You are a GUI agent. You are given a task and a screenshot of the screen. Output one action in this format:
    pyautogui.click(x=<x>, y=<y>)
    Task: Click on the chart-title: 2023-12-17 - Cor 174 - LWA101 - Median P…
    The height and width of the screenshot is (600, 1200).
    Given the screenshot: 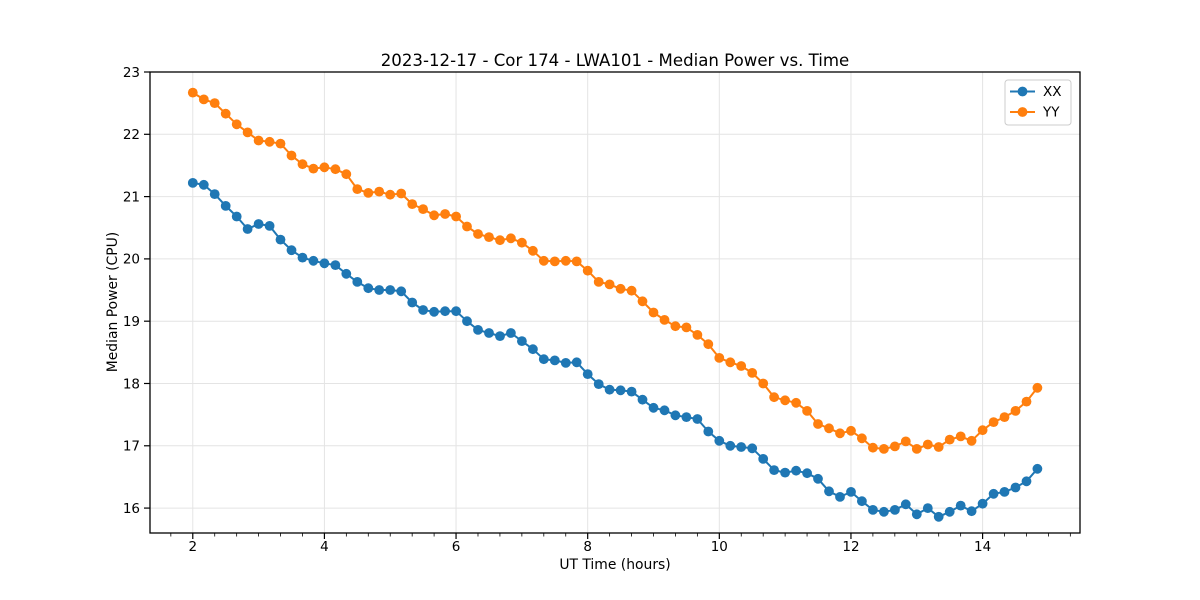 What is the action you would take?
    pyautogui.click(x=615, y=60)
    